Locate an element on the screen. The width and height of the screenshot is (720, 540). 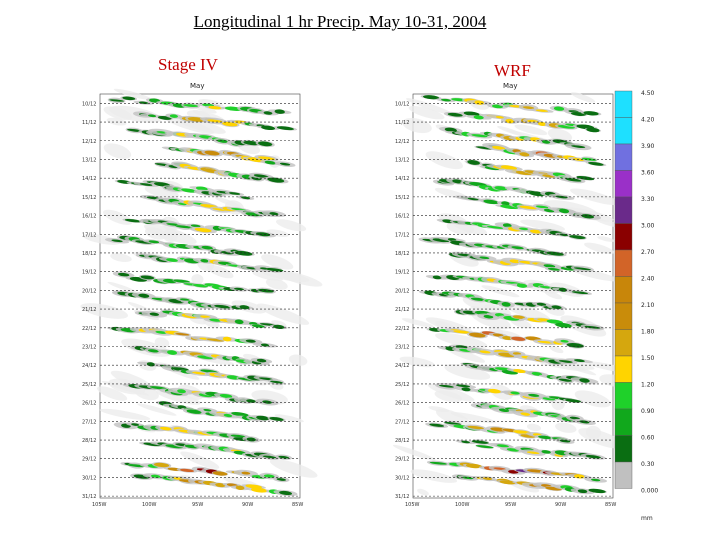
colorbar-label: 0.30 is located at coordinates (648, 464).